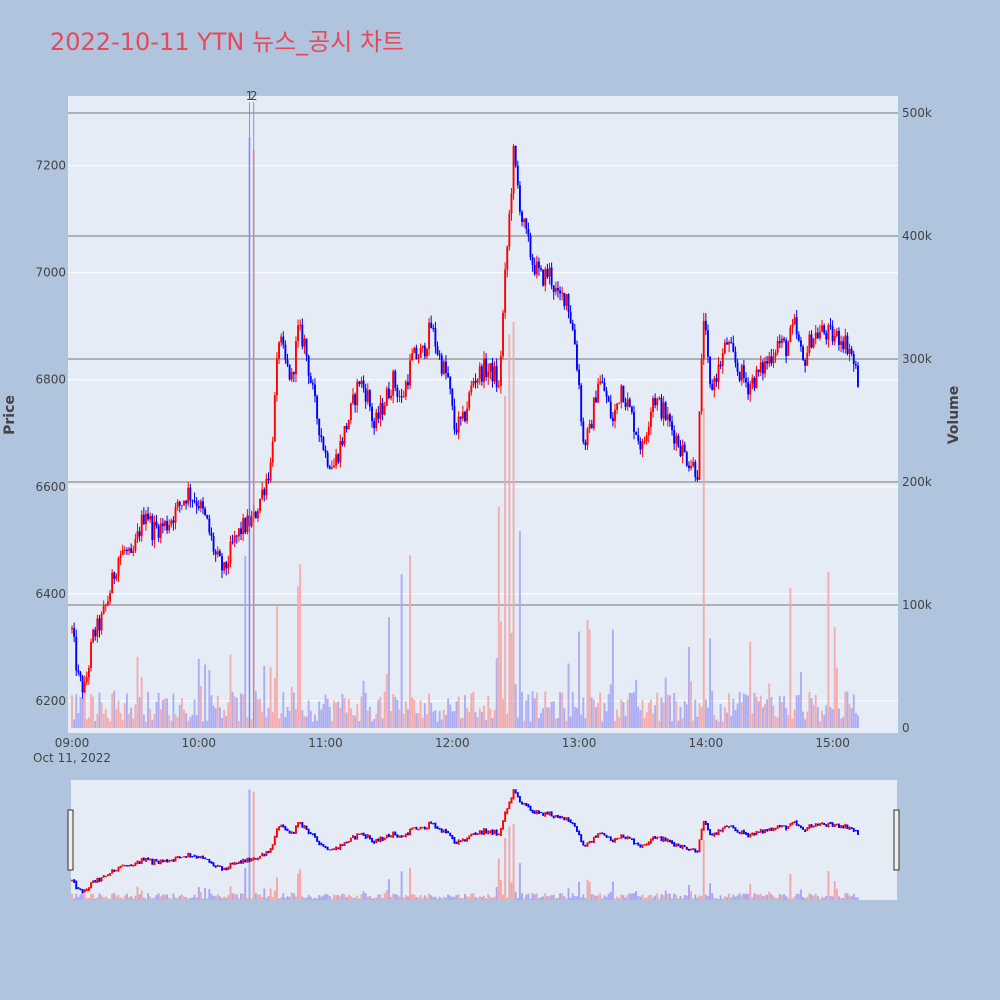 Image resolution: width=1000 pixels, height=1000 pixels. What do you see at coordinates (896, 840) in the screenshot?
I see `range-slider-right-handle` at bounding box center [896, 840].